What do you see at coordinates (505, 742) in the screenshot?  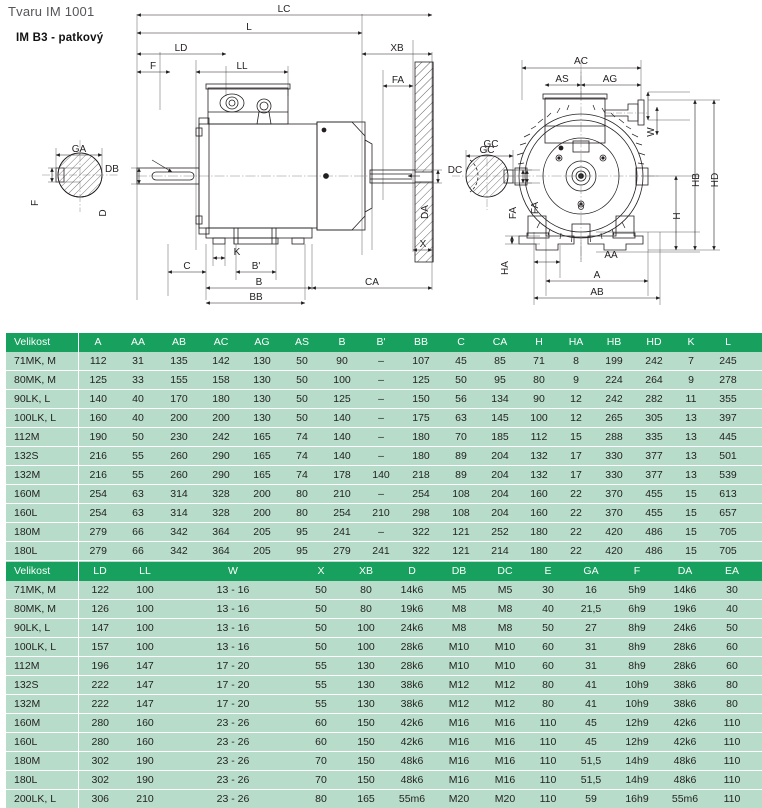 I see `cell-DC: M16` at bounding box center [505, 742].